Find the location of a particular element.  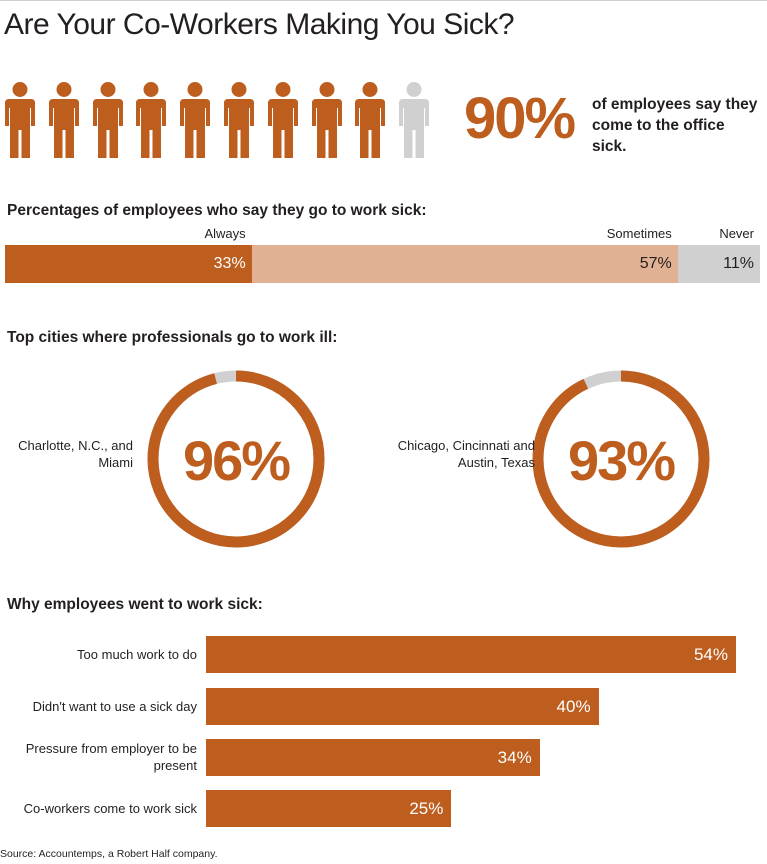

donut-chart: 96% is located at coordinates (236, 459).